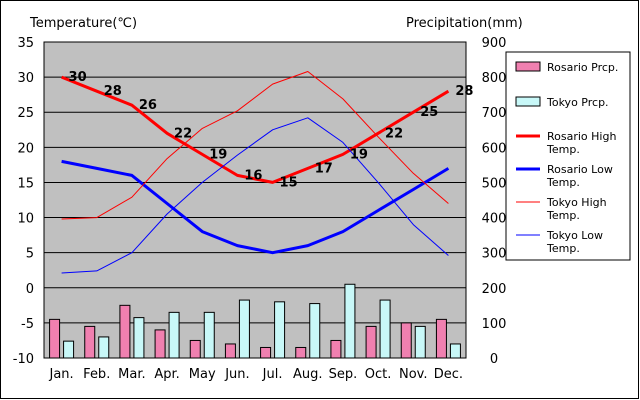 The height and width of the screenshot is (400, 640). I want to click on data-label: 15, so click(289, 182).